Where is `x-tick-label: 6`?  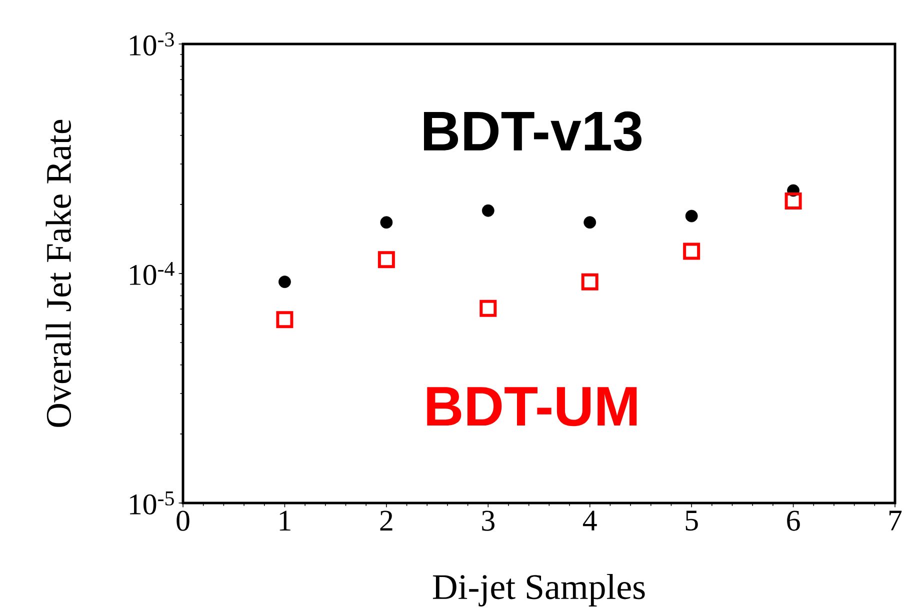
x-tick-label: 6 is located at coordinates (793, 520).